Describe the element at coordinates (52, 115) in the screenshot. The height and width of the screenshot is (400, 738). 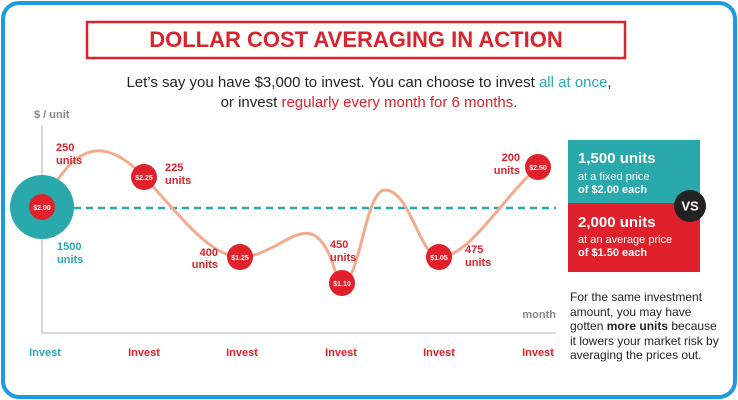
I see `y-axis-label: $ / unit` at that location.